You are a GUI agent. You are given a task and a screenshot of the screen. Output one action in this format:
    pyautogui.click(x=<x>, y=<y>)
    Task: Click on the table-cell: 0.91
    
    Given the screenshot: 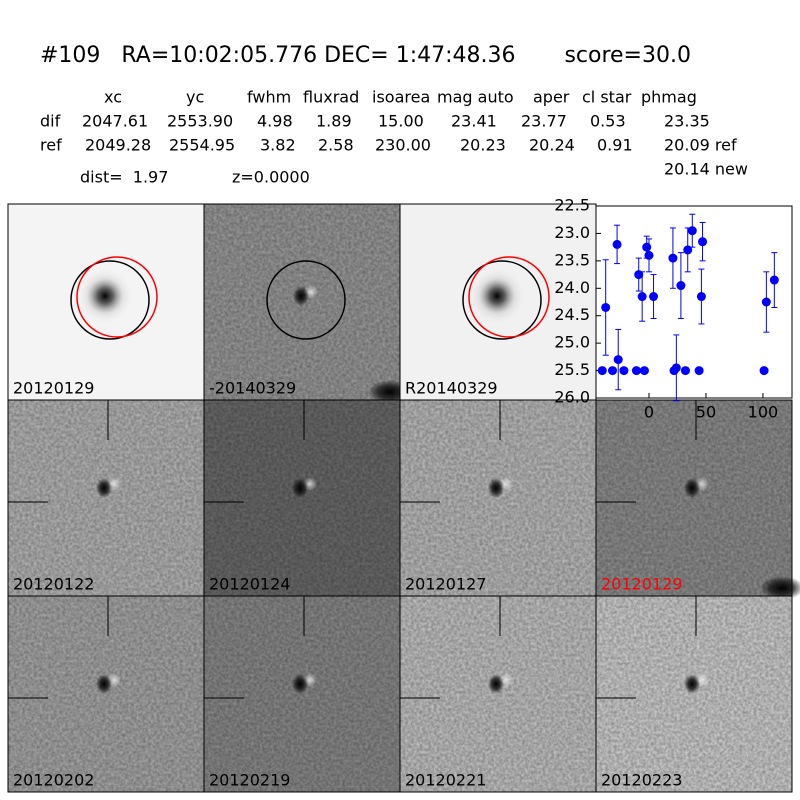 What is the action you would take?
    pyautogui.click(x=615, y=145)
    